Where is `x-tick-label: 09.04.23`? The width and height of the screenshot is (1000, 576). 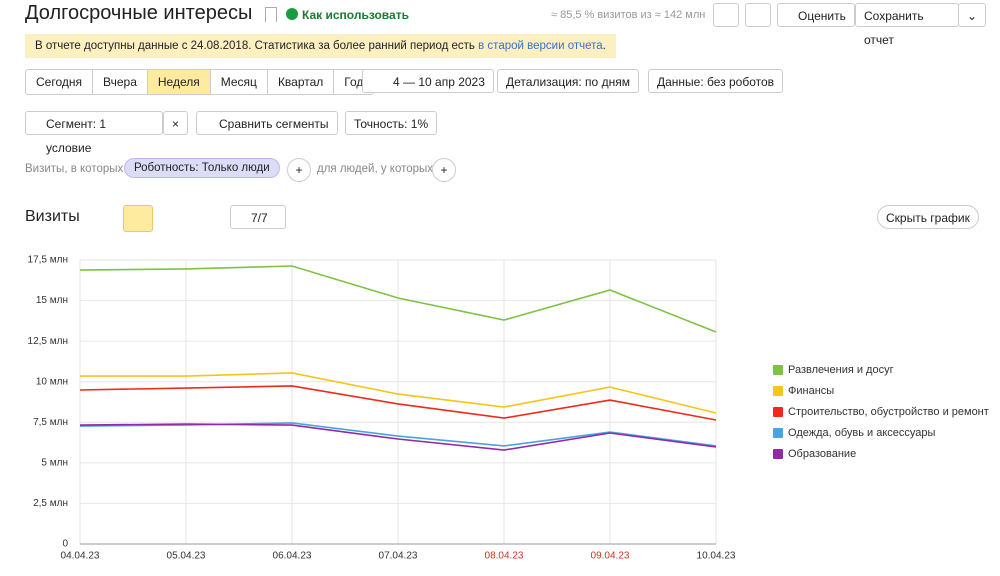
x-tick-label: 09.04.23 is located at coordinates (610, 556).